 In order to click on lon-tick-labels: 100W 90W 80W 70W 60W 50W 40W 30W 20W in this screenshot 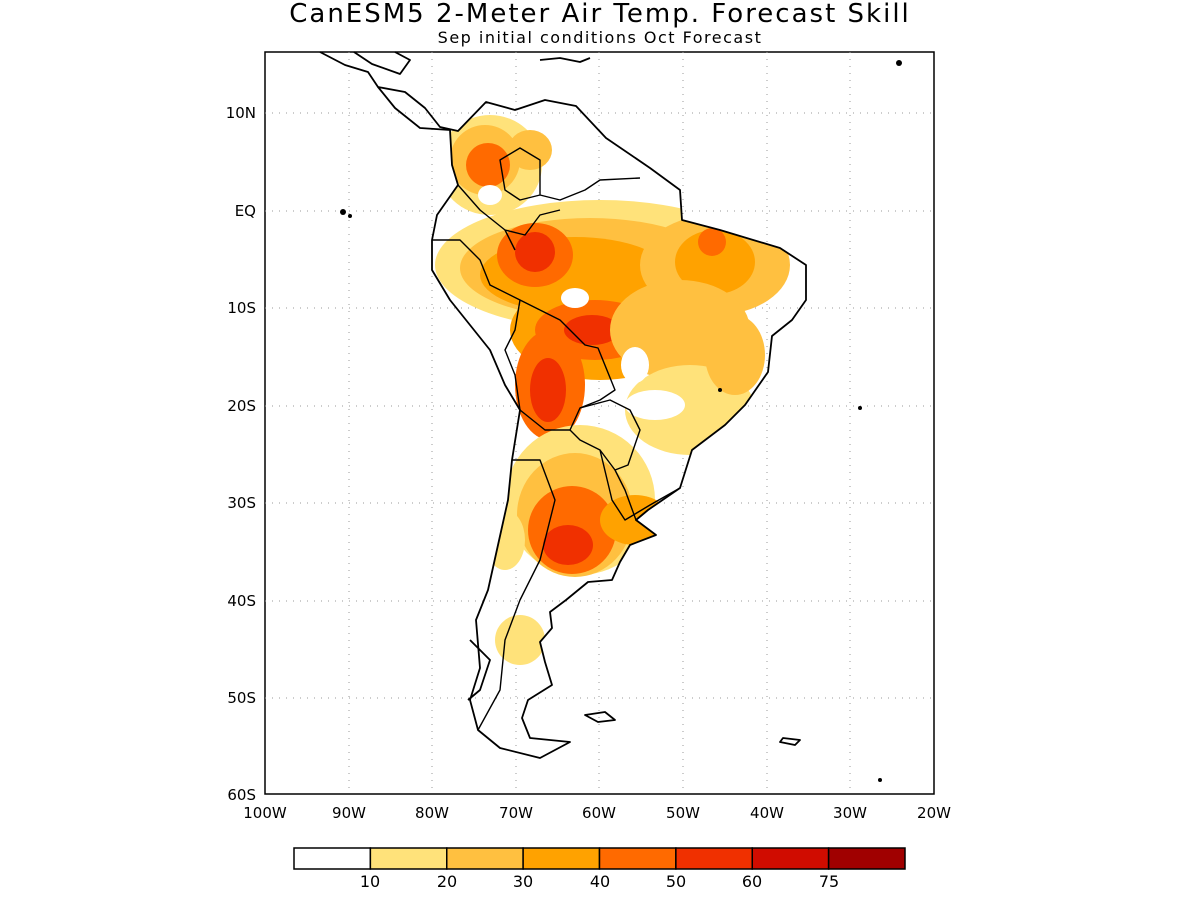, I will do `click(597, 813)`.